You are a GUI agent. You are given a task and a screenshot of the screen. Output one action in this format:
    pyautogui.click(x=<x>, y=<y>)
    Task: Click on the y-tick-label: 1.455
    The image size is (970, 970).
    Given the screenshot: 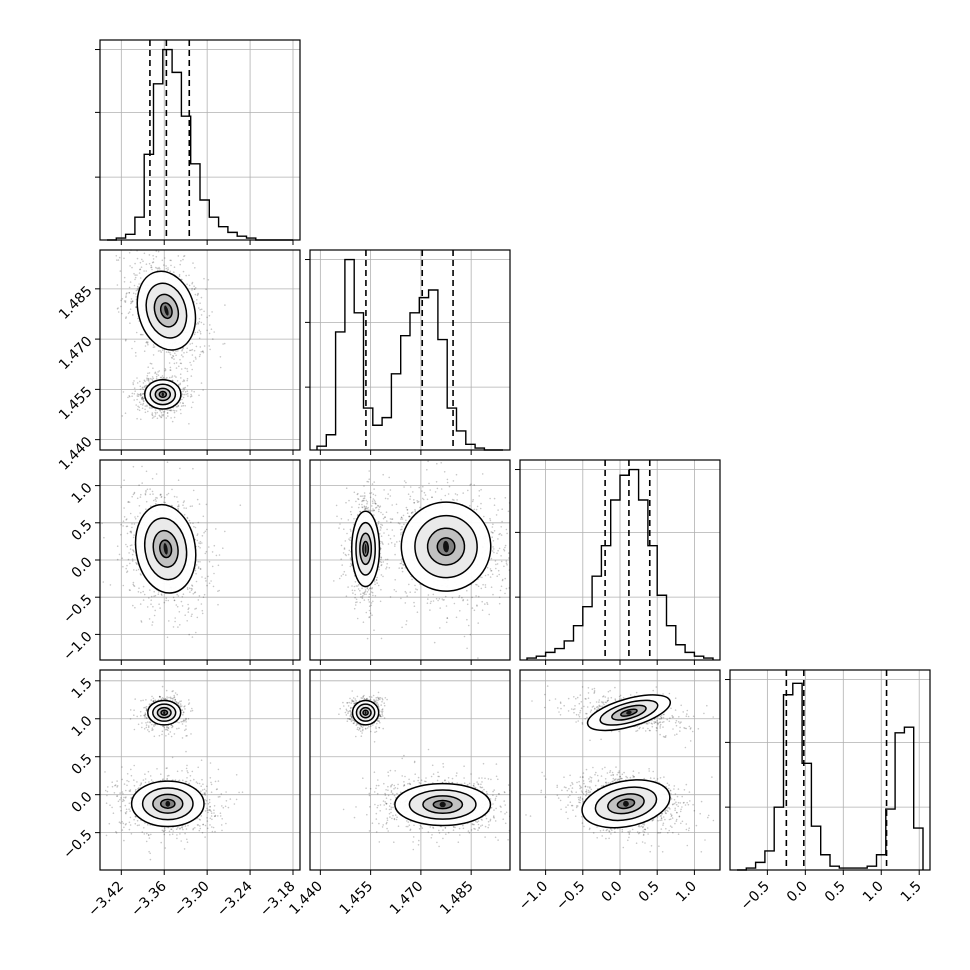 What is the action you would take?
    pyautogui.click(x=76, y=404)
    